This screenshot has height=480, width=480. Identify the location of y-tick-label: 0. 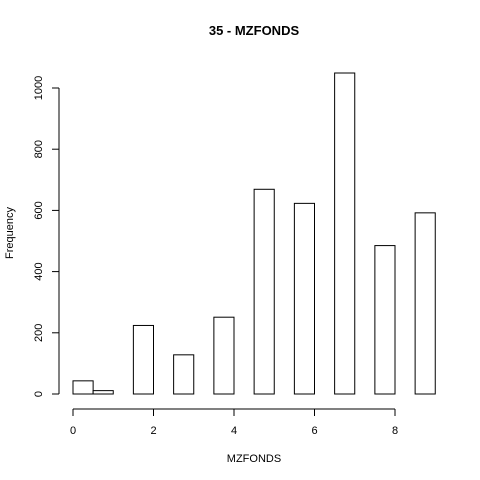
(39, 394).